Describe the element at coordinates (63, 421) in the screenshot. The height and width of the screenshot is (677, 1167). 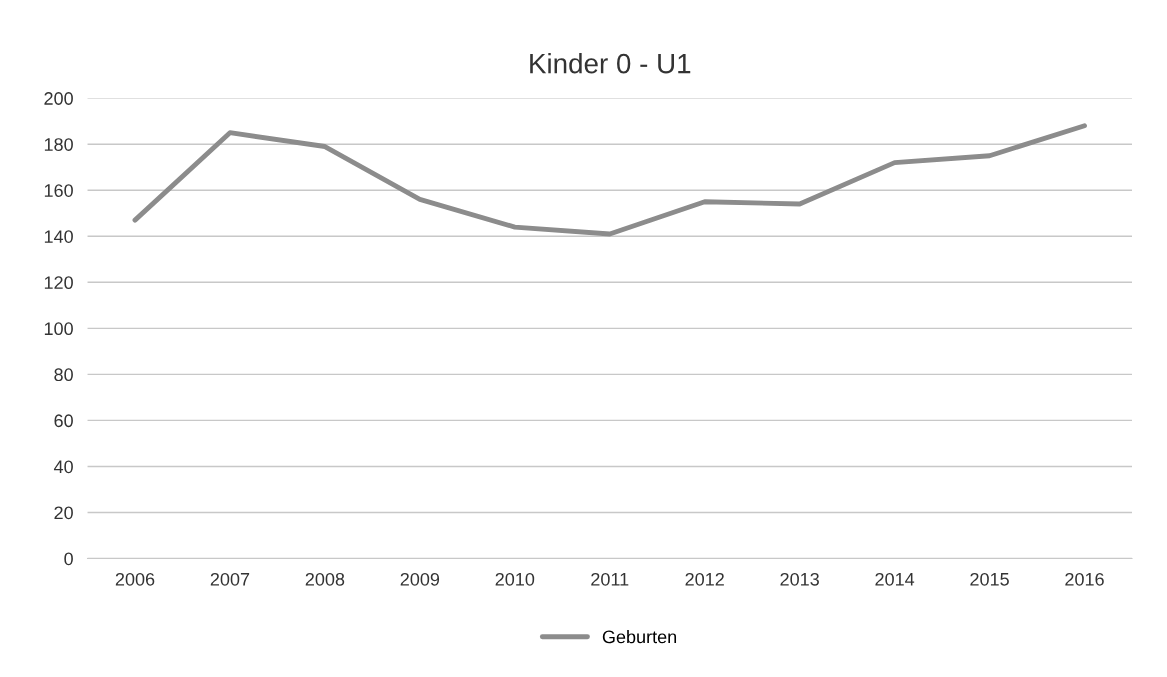
I see `y-tick-label: 60` at that location.